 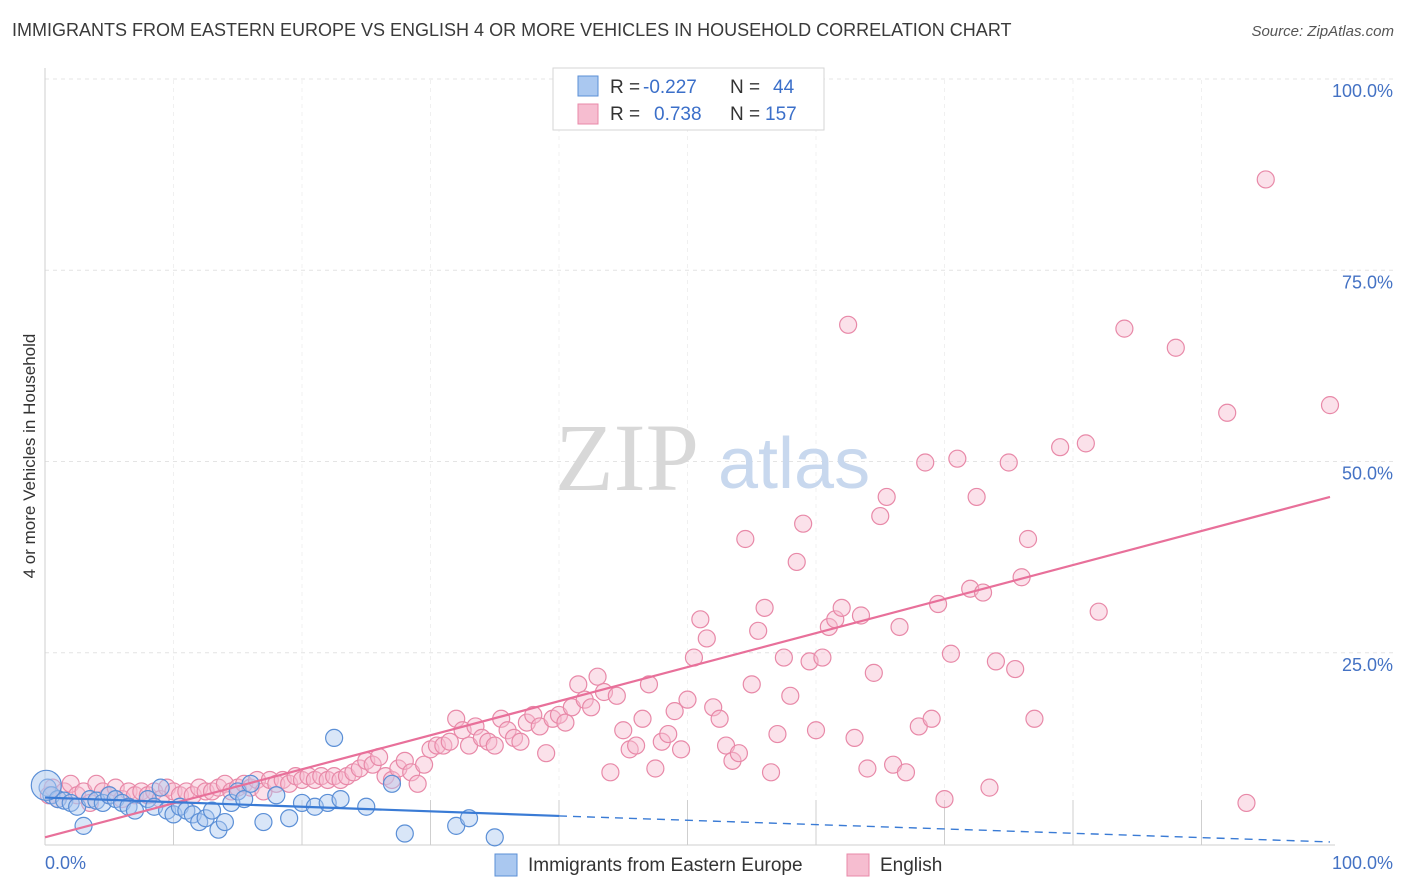 I want to click on legend-r-value-blue: -0.227, so click(x=670, y=87).